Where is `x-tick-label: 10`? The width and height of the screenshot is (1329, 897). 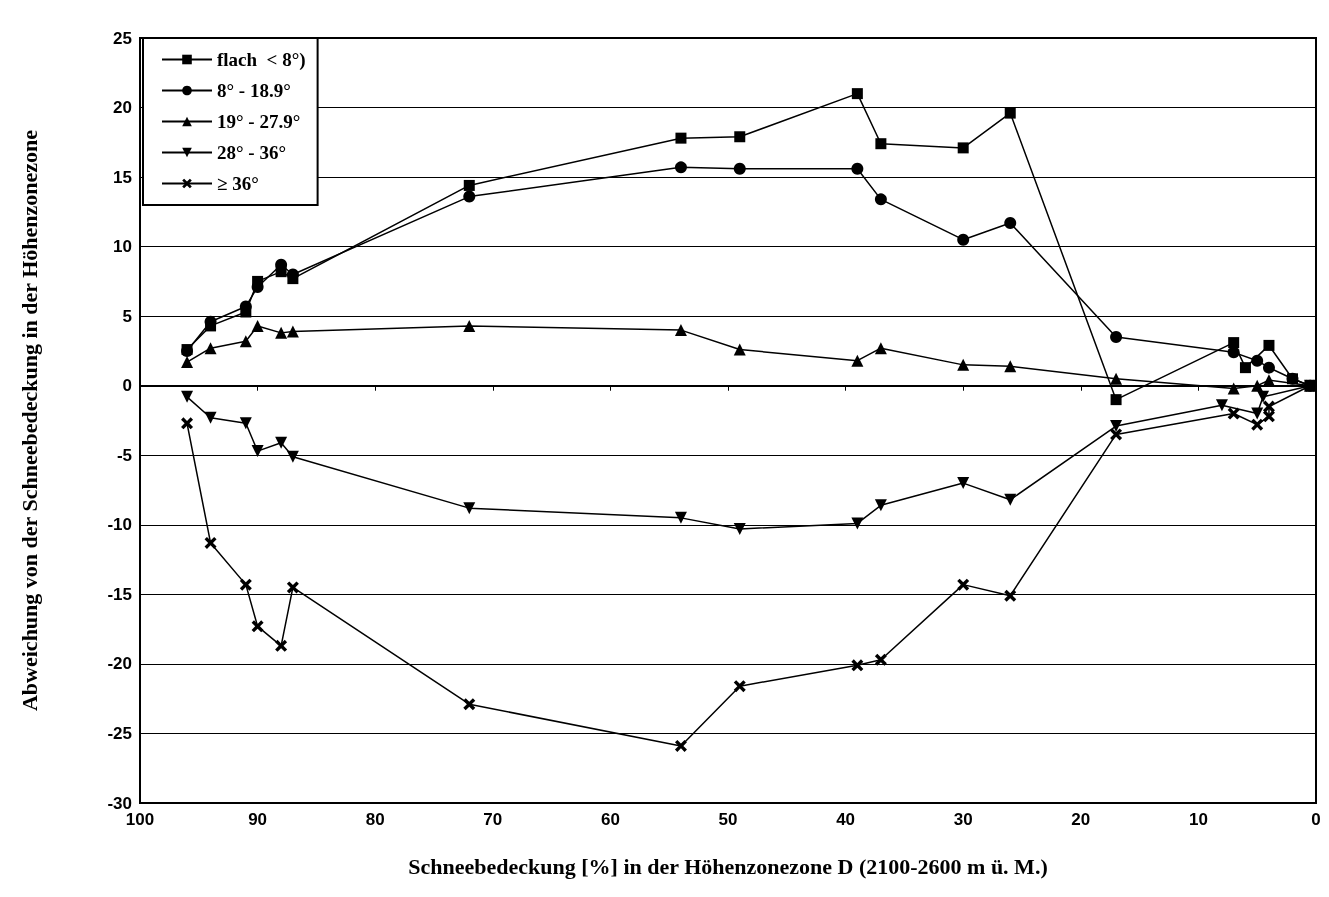 x-tick-label: 10 is located at coordinates (1198, 819).